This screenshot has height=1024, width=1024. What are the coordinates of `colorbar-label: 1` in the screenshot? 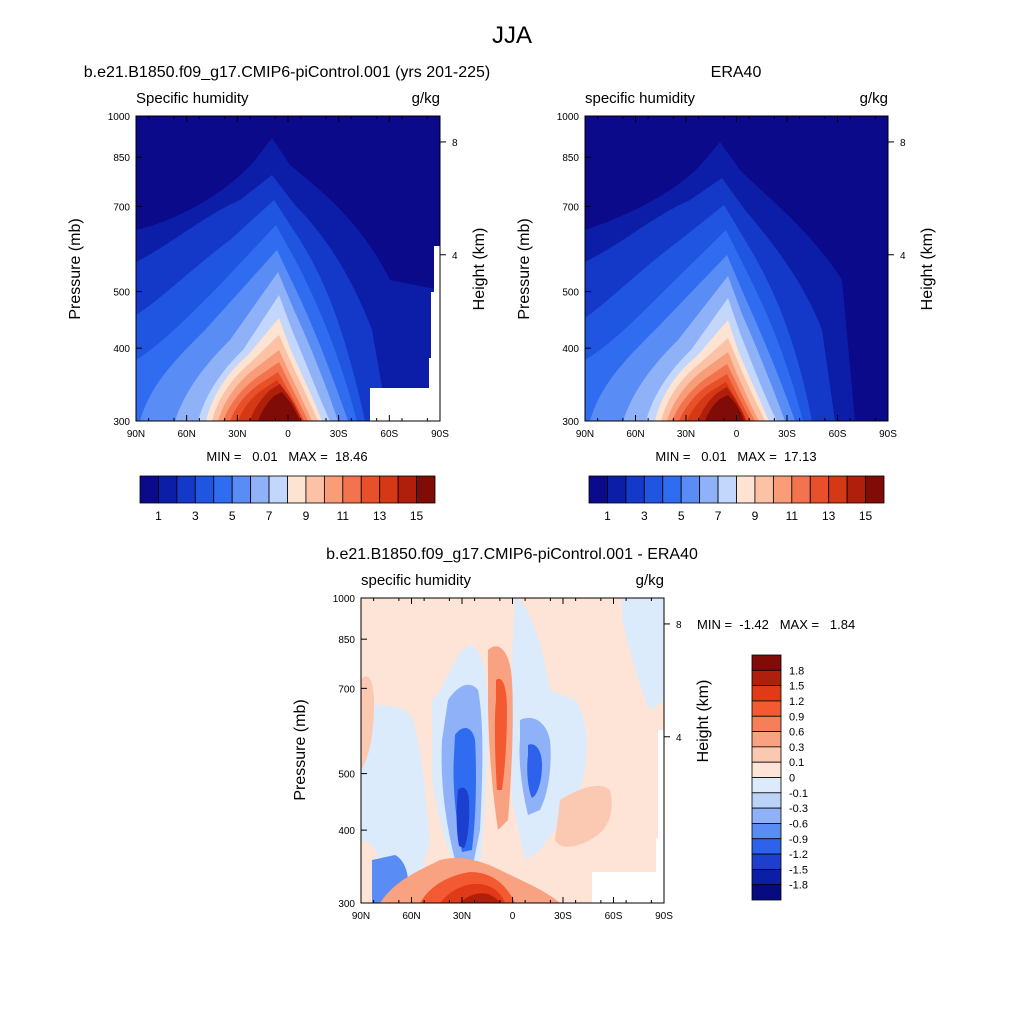 It's located at (607, 516).